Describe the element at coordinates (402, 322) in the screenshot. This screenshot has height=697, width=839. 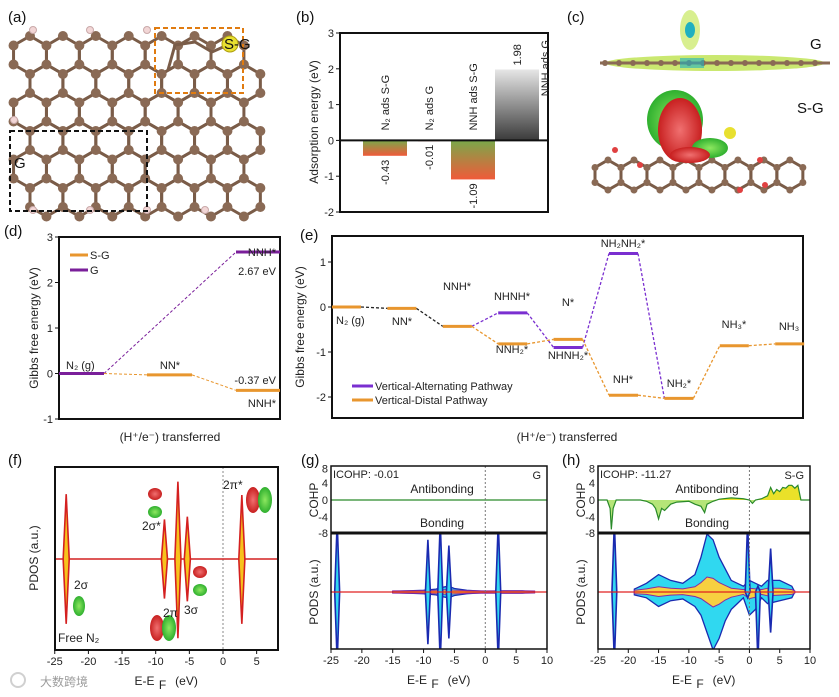
I see `level-label: NN*` at that location.